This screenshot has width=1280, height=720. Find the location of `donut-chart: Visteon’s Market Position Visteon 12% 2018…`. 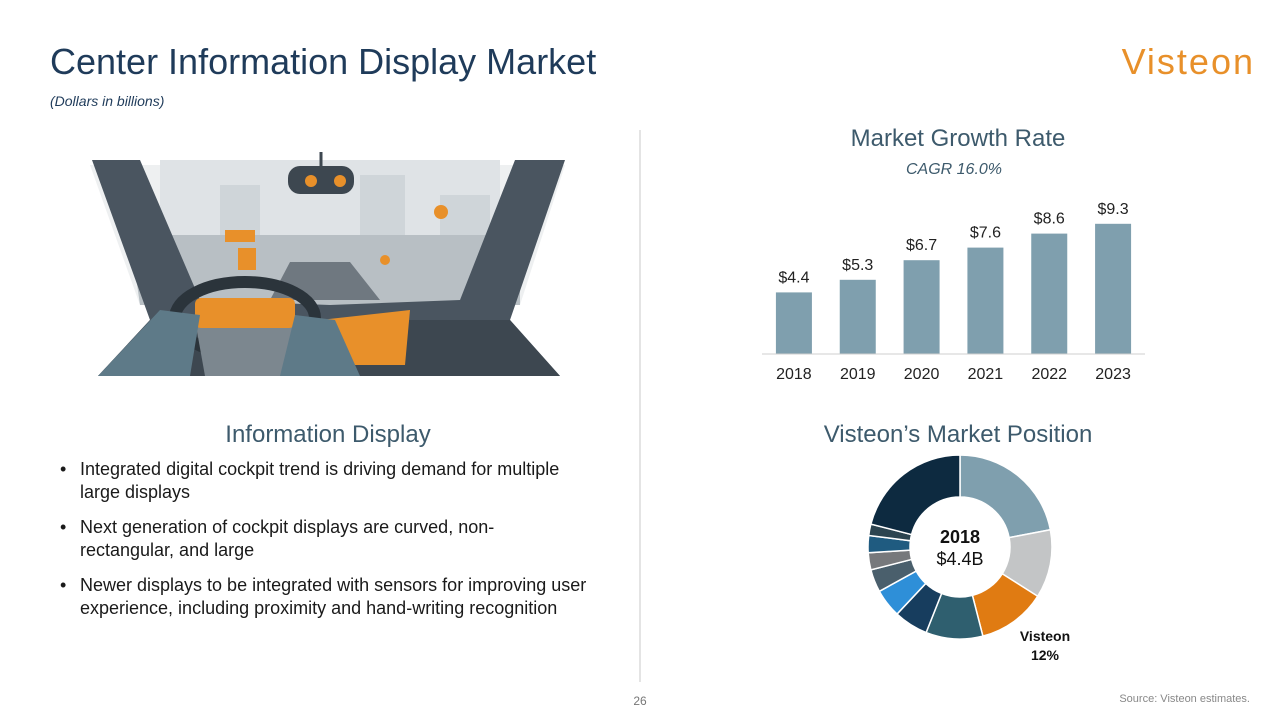

donut-chart: Visteon’s Market Position Visteon 12% 2018… is located at coordinates (958, 542).